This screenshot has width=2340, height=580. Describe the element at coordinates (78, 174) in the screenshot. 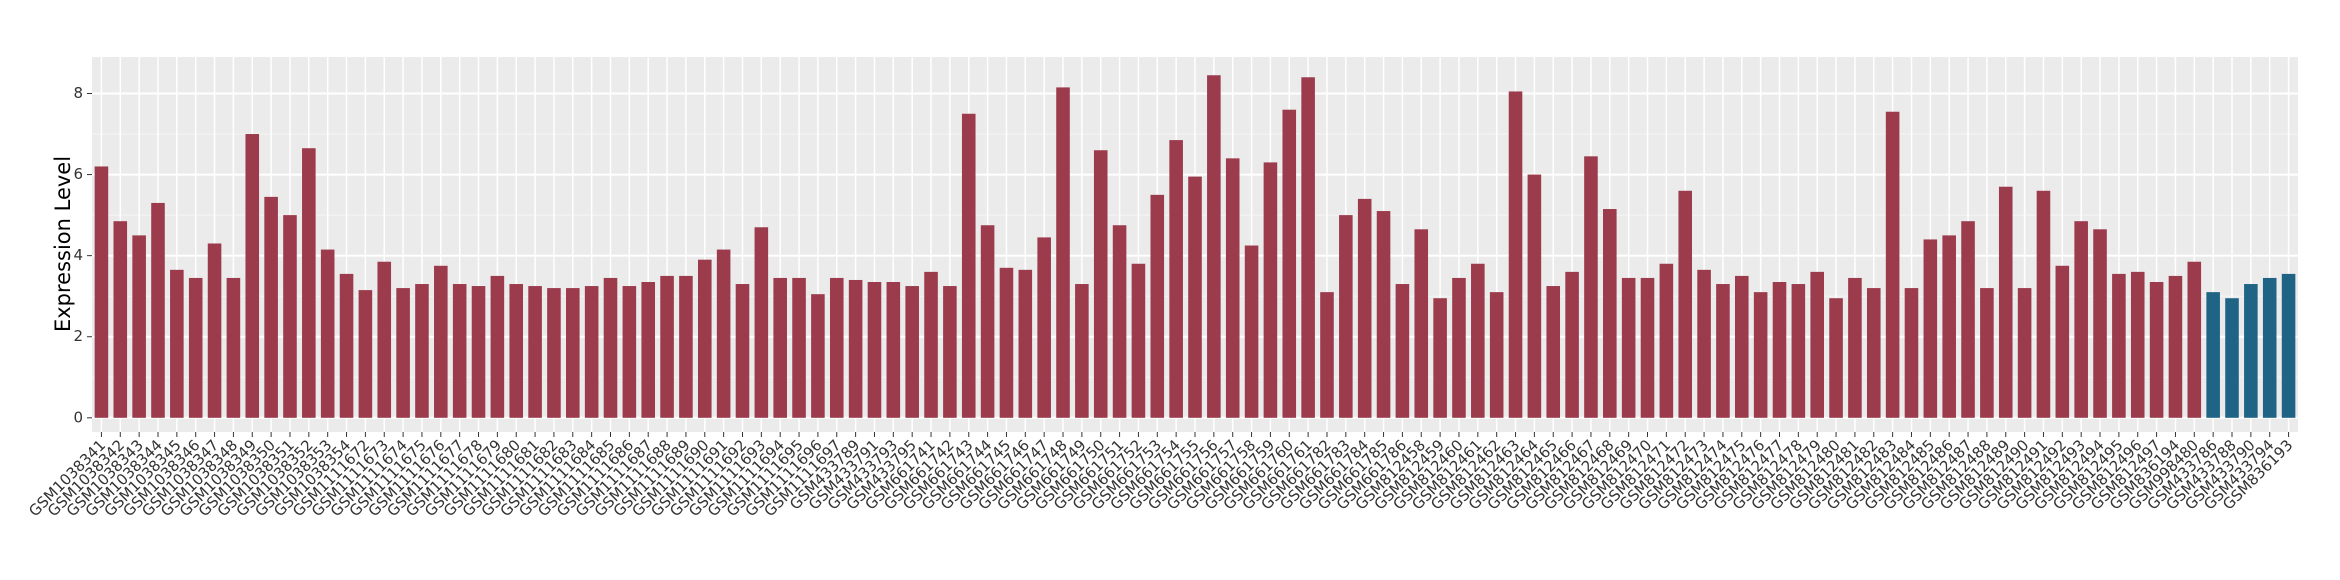

I see `y-tick-label: 6` at that location.